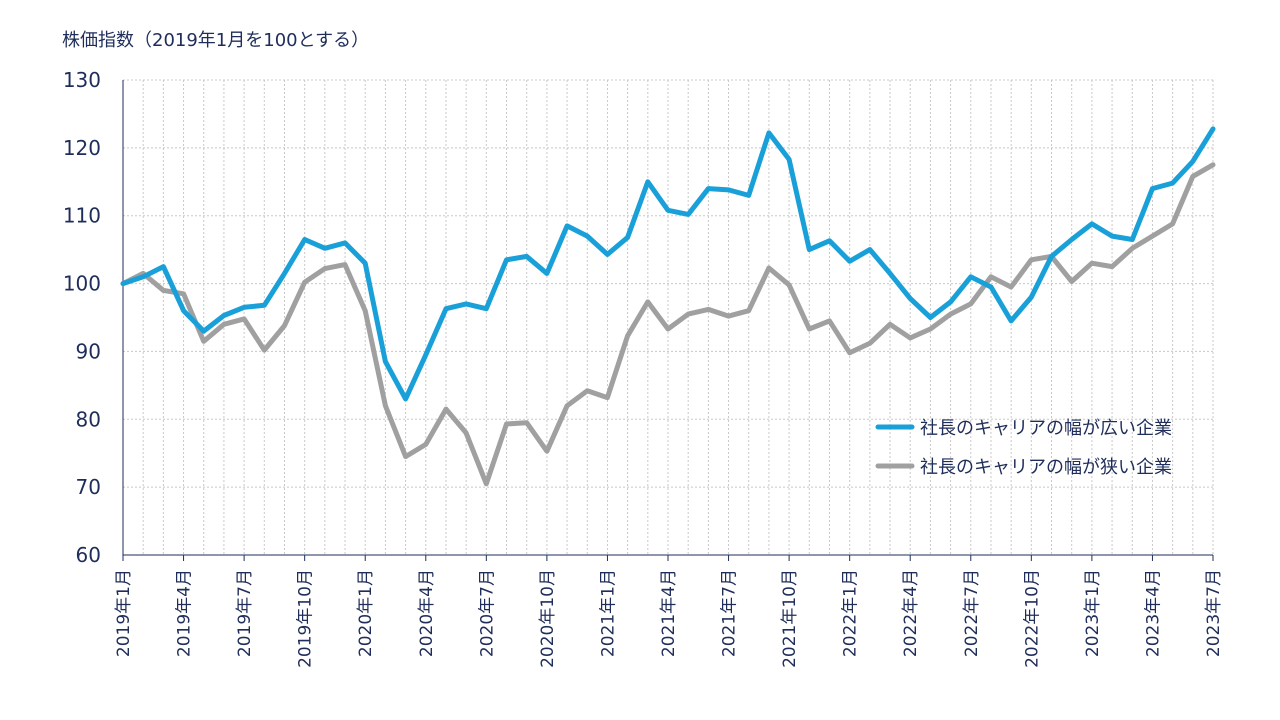 Image resolution: width=1280 pixels, height=720 pixels. I want to click on x-tick-label: 2019年4月, so click(185, 613).